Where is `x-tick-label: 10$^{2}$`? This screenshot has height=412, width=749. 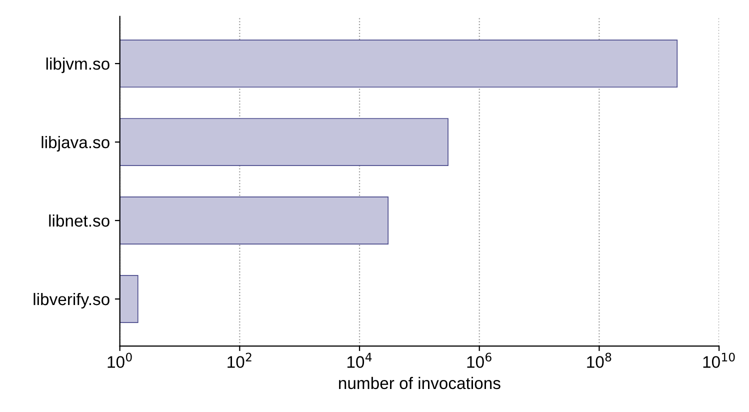 x-tick-label: 10$^{2}$ is located at coordinates (240, 360).